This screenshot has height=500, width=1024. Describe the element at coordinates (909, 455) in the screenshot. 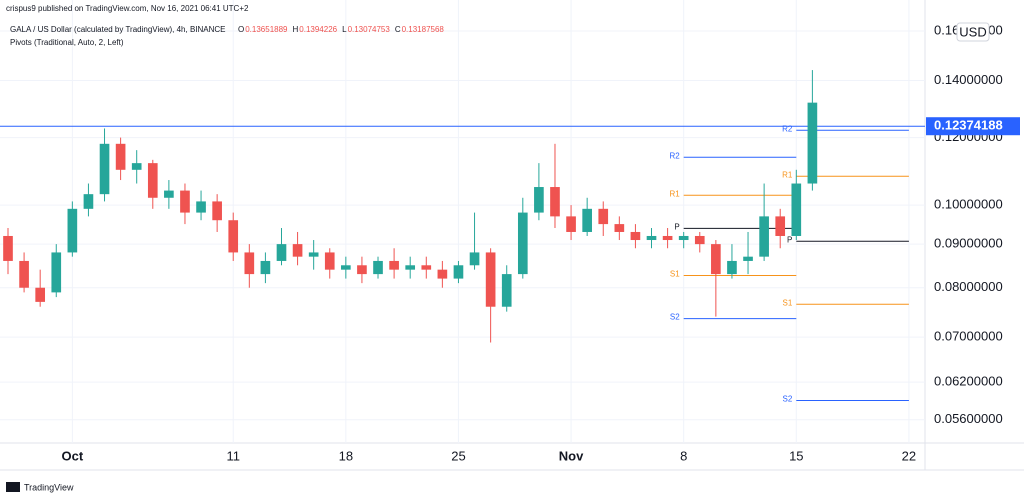

I see `x-tick-label: 22` at that location.